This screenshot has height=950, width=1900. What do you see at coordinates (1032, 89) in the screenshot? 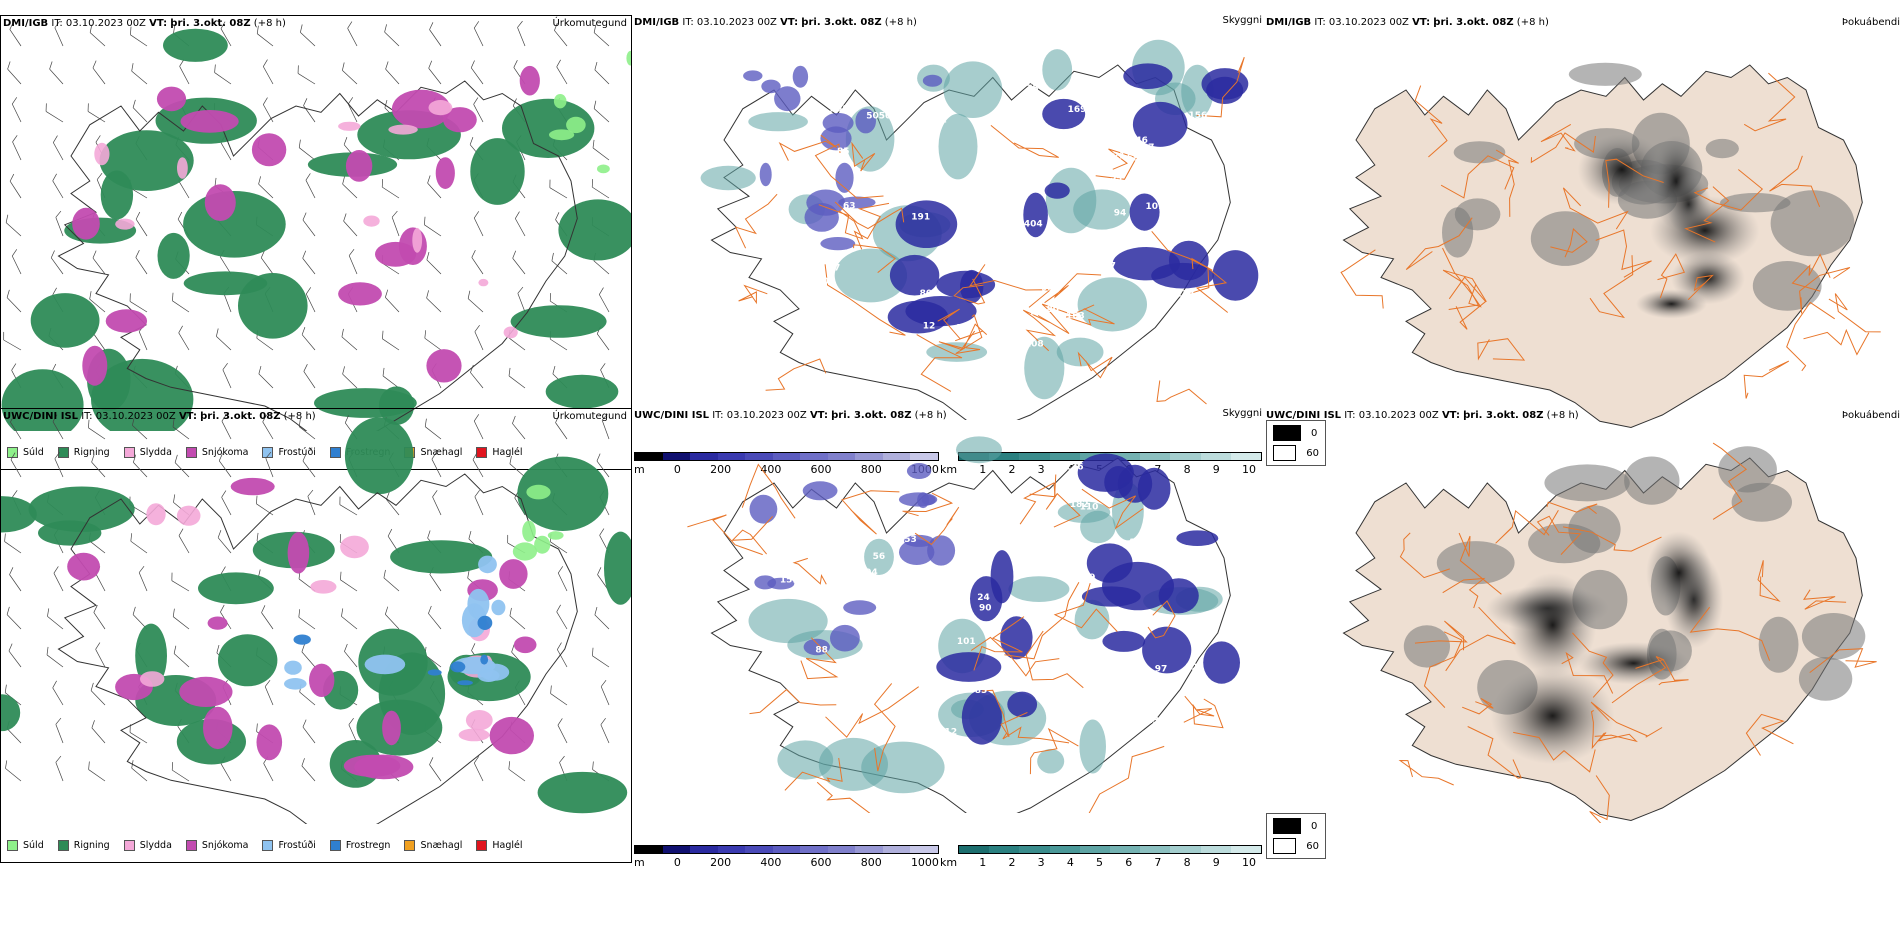
I see `visibility-value-label: 78` at bounding box center [1032, 89].